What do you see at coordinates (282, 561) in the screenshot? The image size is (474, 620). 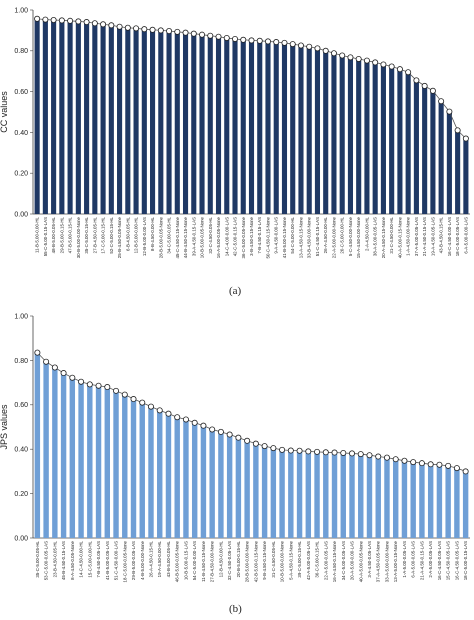 I see `category-label: 10-B-5.00-0.00-None` at bounding box center [282, 561].